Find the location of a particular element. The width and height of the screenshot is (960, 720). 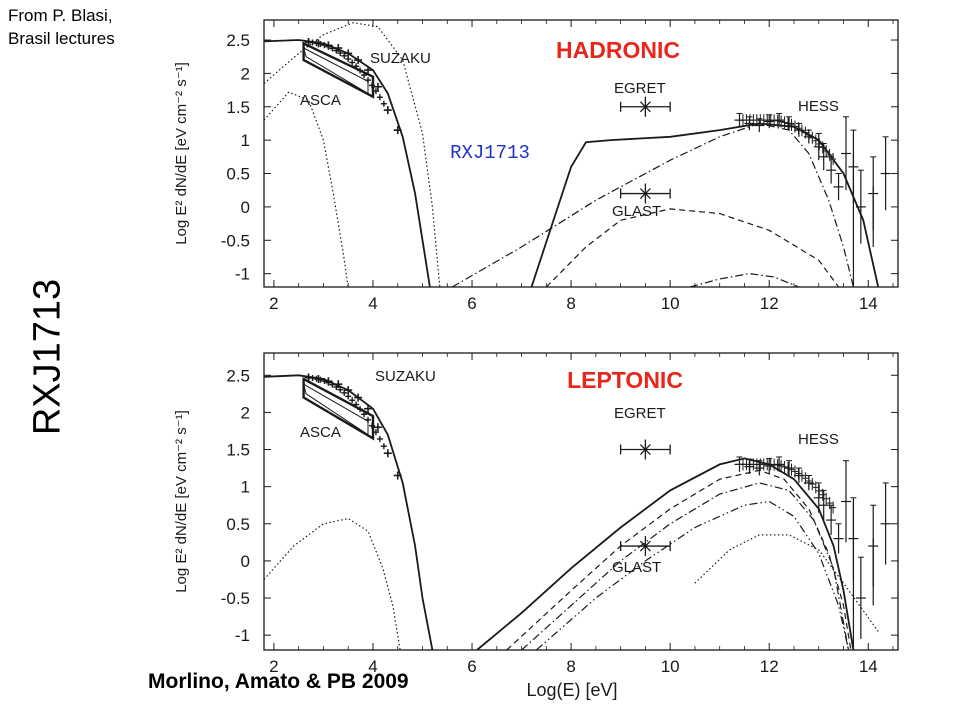

asca-box is located at coordinates (338, 70).